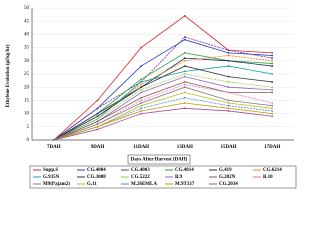  I want to click on legend-label: B.9, so click(179, 177).